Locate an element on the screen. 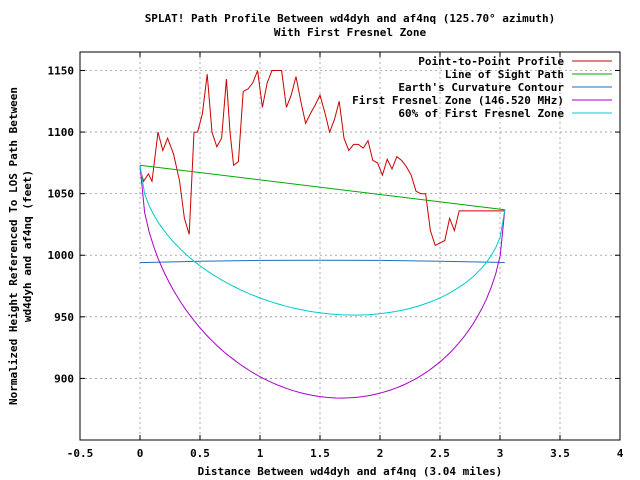 This screenshot has width=640, height=480. legend-label-4: 60% of First Fresnel Zone is located at coordinates (481, 113).